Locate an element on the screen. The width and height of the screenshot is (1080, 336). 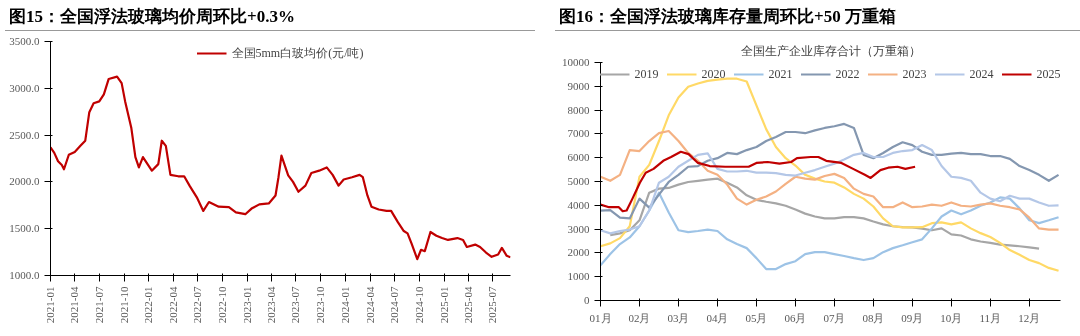
x-tick-label: 03月 is located at coordinates (678, 317).